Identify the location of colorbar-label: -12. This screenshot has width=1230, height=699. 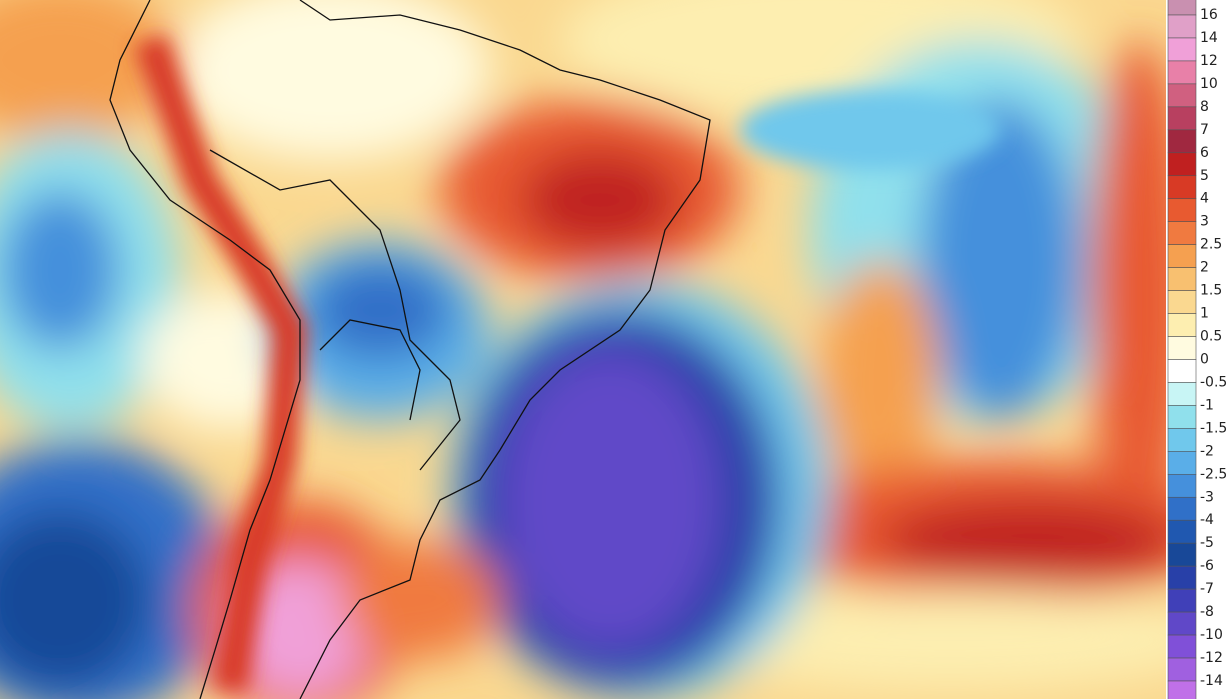
(1211, 658).